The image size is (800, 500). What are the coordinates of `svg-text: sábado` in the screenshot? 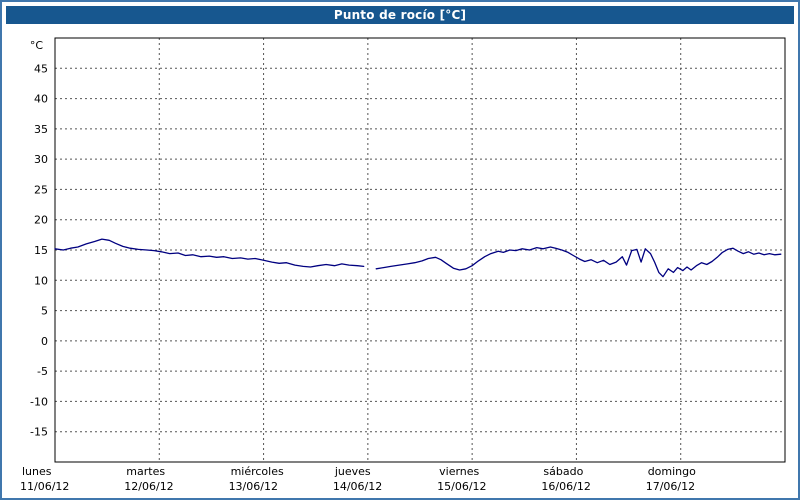 It's located at (563, 471).